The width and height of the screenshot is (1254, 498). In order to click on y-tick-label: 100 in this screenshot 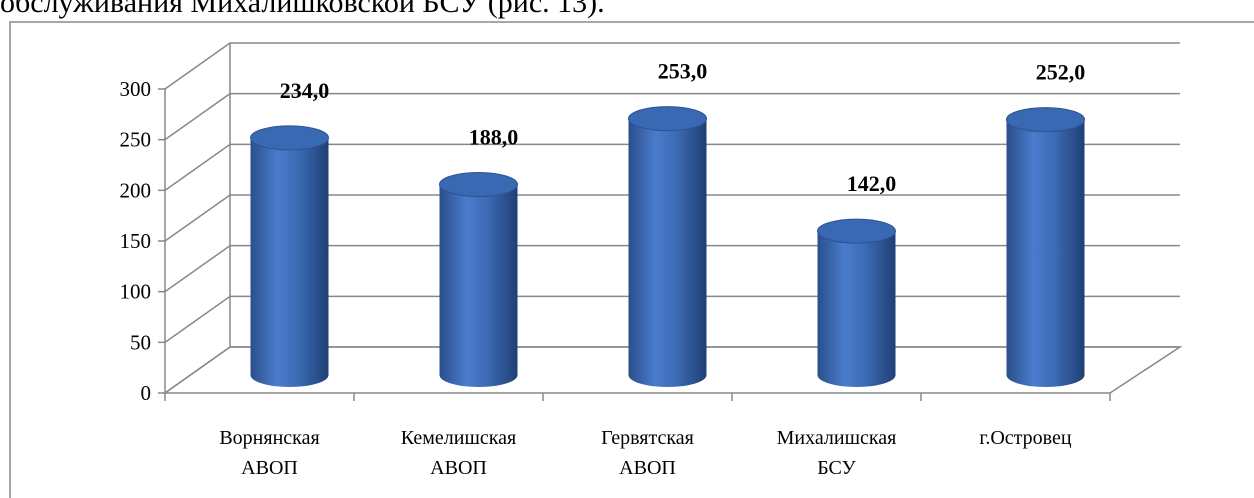, I will do `click(136, 292)`.